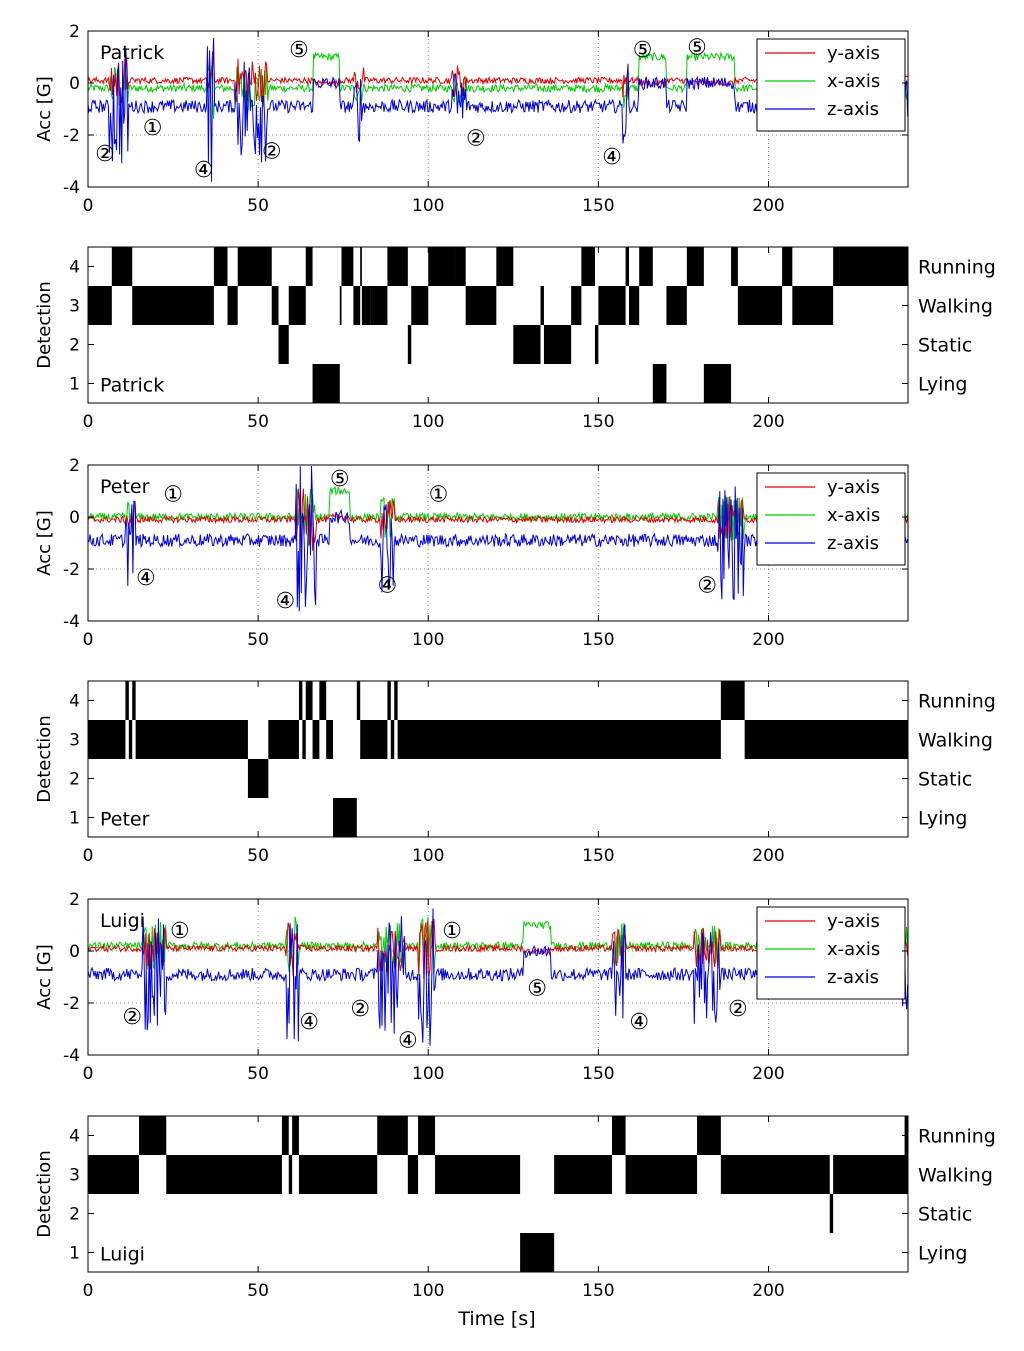  What do you see at coordinates (498, 977) in the screenshot?
I see `panel-frame` at bounding box center [498, 977].